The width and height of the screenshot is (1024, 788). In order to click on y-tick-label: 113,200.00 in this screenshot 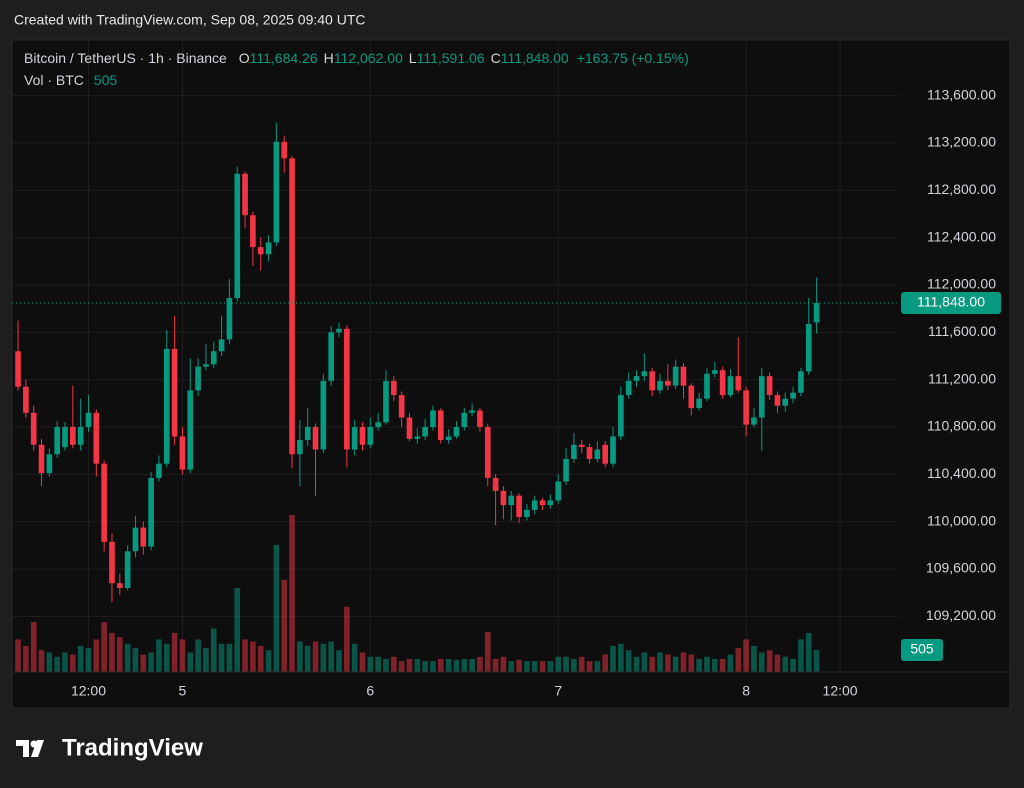, I will do `click(961, 142)`.